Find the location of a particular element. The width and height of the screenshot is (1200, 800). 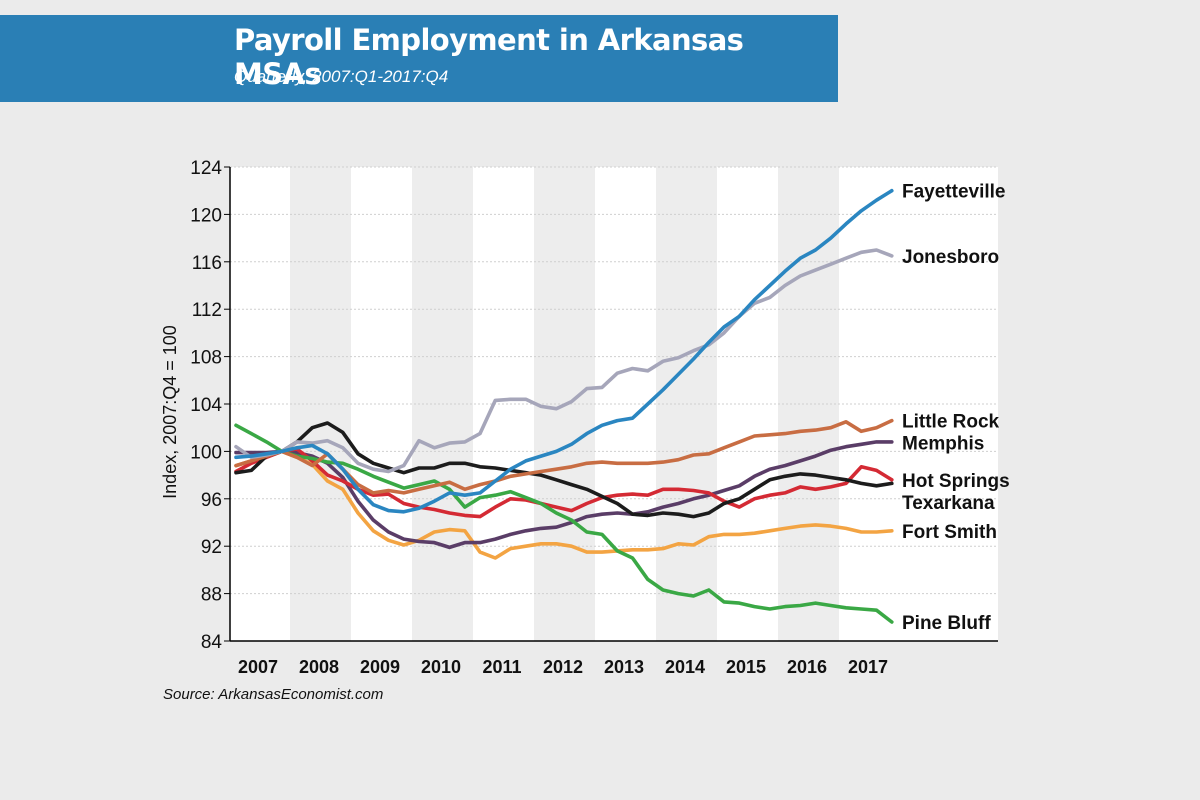

y-tick-label: 104 is located at coordinates (206, 405).